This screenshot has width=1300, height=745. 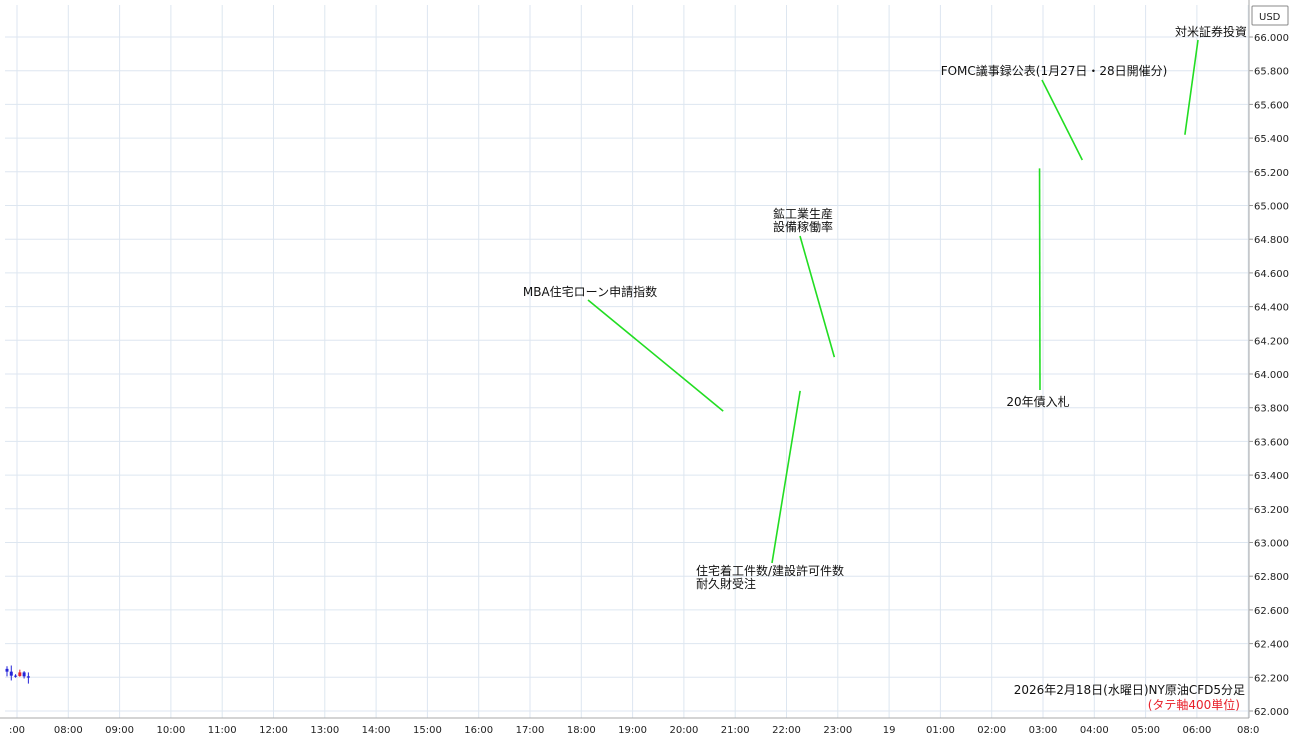 I want to click on y-tick-label: 65.800, so click(x=1271, y=72).